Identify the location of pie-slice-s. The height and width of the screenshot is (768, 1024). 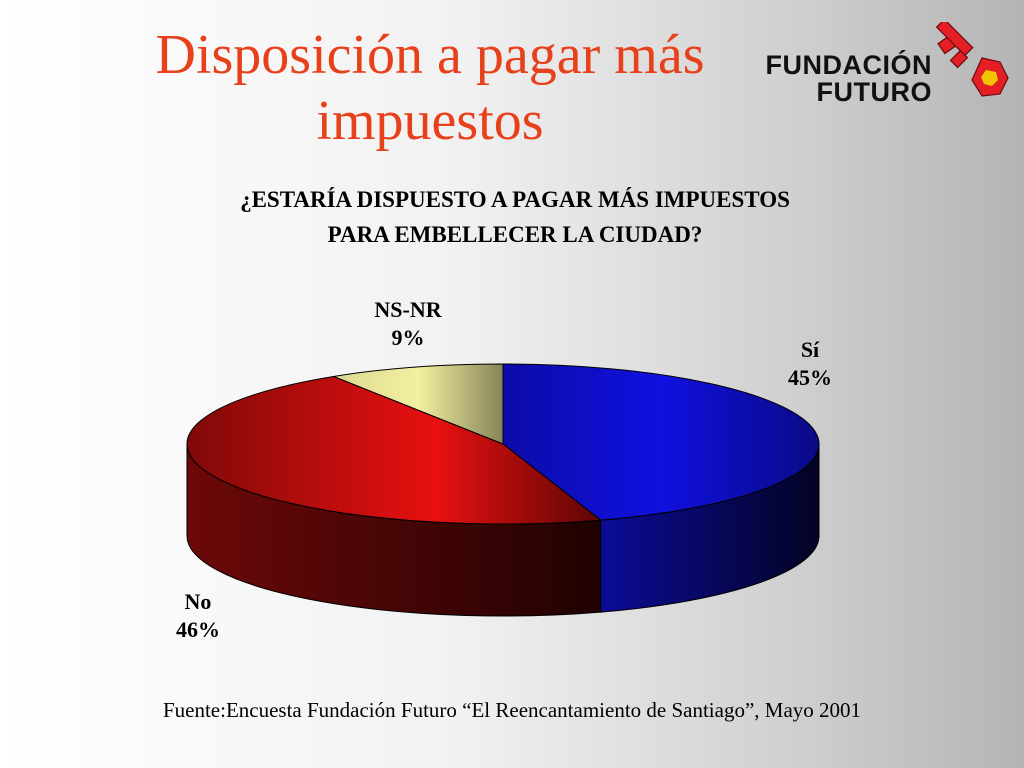
(661, 442).